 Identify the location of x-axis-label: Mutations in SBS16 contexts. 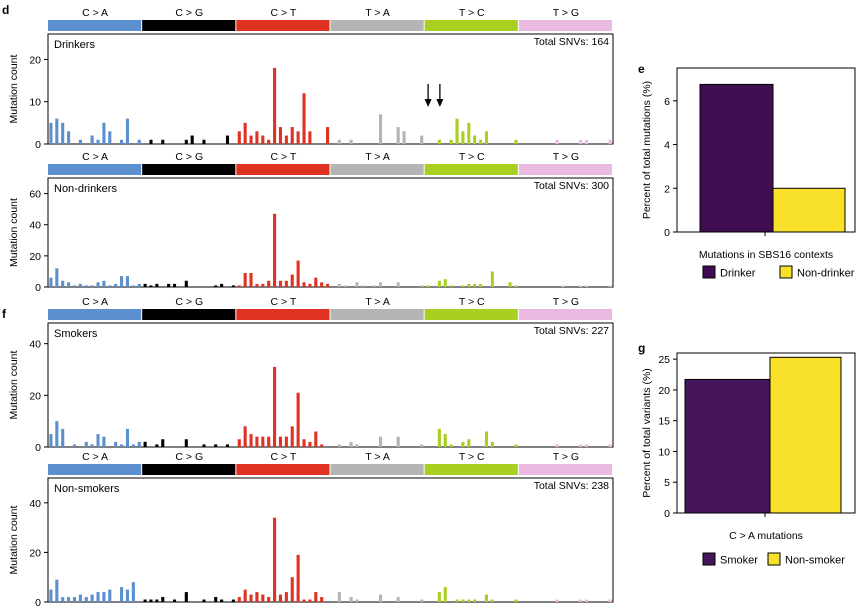
(766, 255).